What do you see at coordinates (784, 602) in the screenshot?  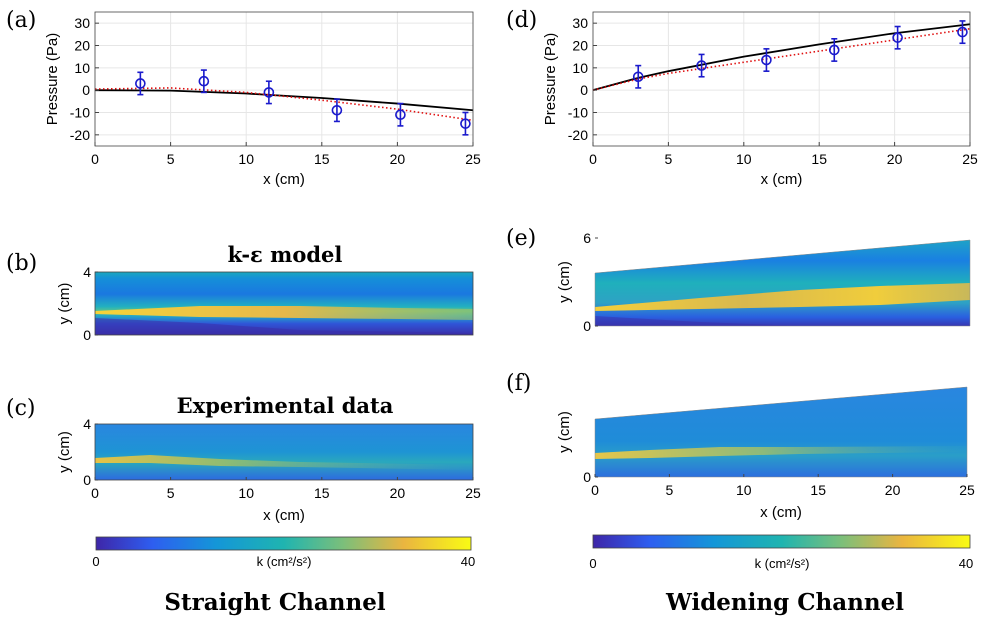 I see `caption-right: Widening Channel` at bounding box center [784, 602].